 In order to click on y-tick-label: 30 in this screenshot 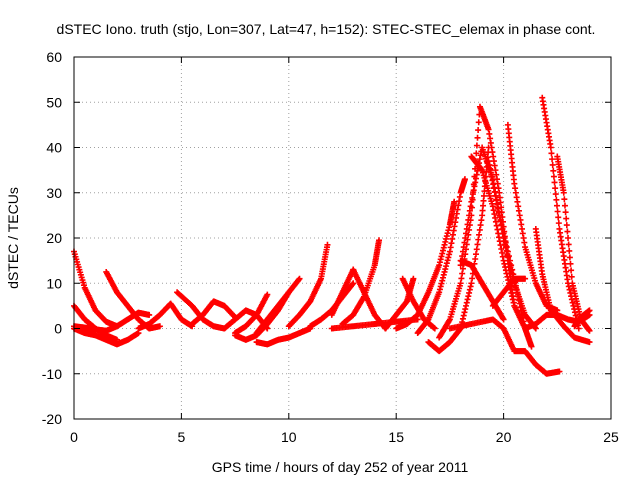, I will do `click(54, 193)`.